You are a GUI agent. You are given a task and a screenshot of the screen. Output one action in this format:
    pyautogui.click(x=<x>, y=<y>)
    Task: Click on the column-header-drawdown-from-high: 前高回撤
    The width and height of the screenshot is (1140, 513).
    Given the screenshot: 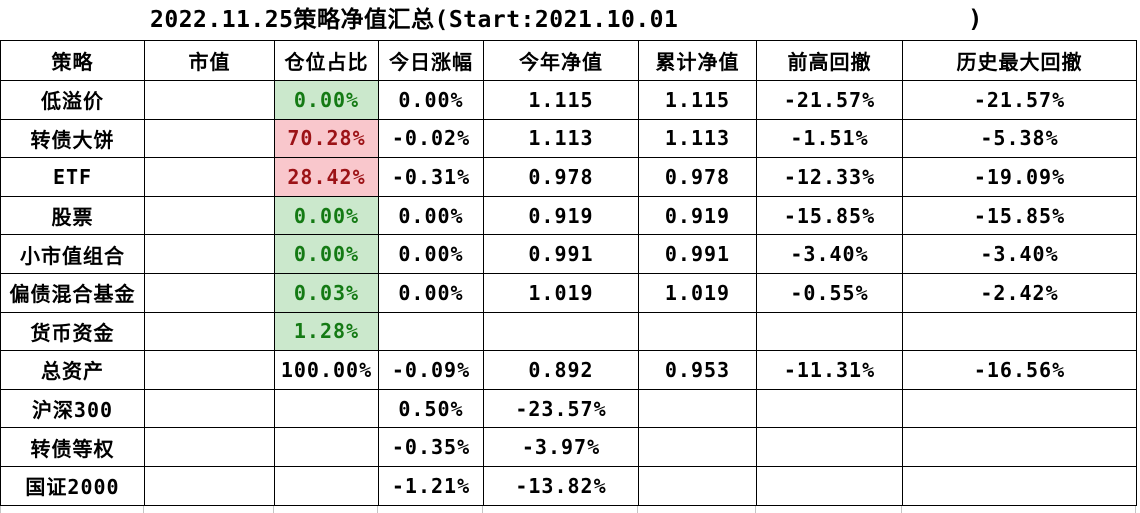 What is the action you would take?
    pyautogui.click(x=829, y=60)
    